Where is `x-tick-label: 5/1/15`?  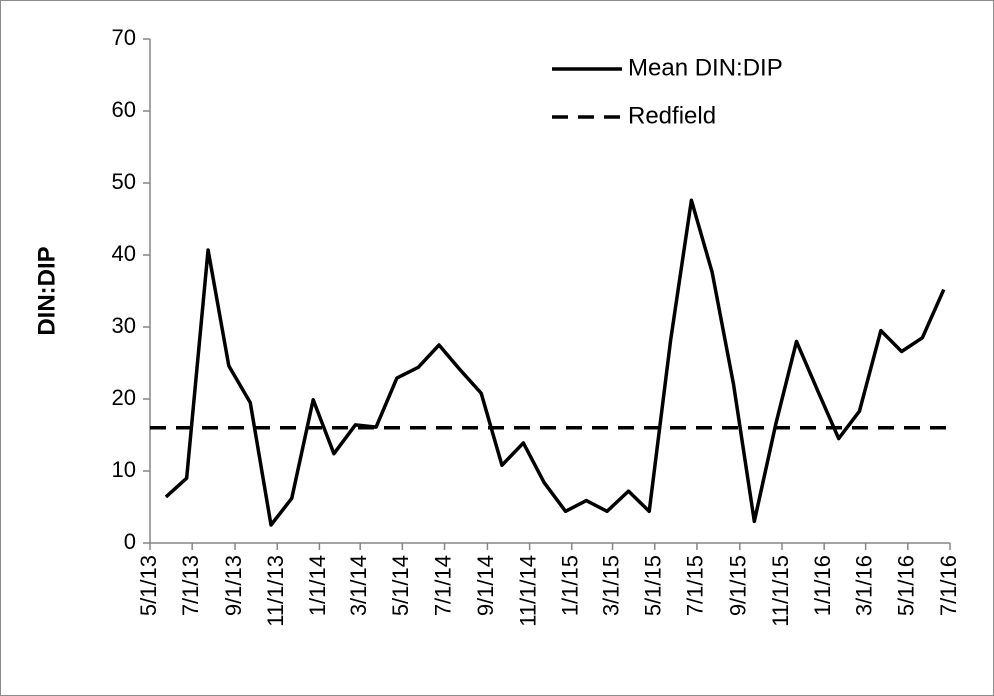 x-tick-label: 5/1/15 is located at coordinates (653, 585).